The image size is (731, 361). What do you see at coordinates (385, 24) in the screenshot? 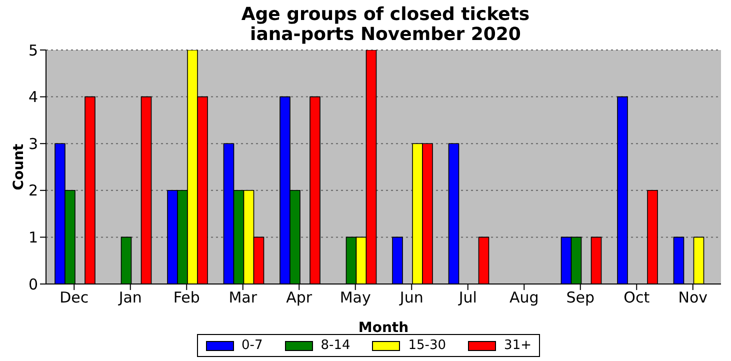
I see `chart-title: Age groups of closed tickets iana-ports November 2020` at bounding box center [385, 24].